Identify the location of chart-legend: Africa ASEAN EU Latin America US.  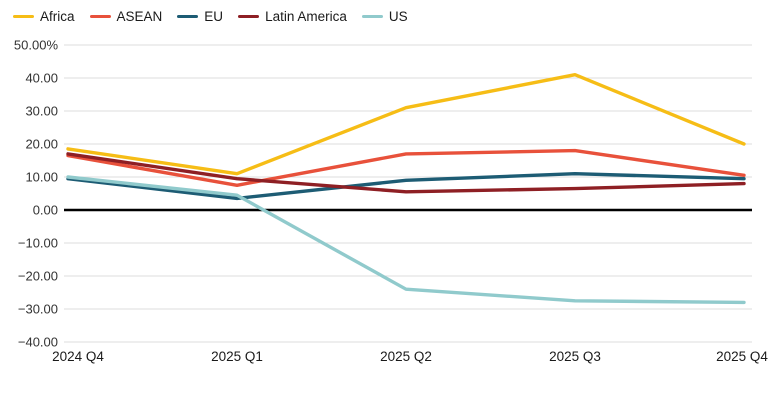
(210, 16).